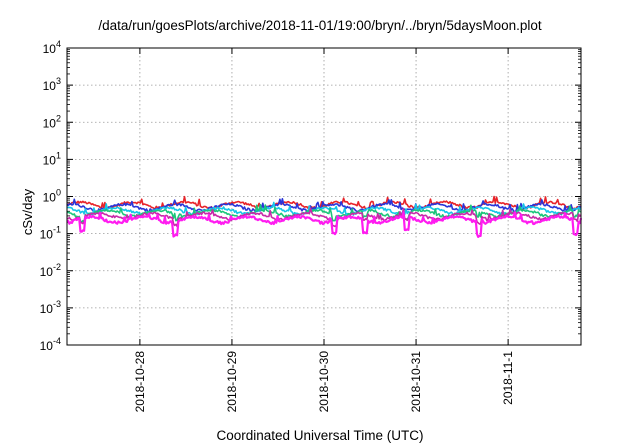 Image resolution: width=640 pixels, height=448 pixels. Describe the element at coordinates (52, 47) in the screenshot. I see `y-tick-label: 10⁴` at that location.